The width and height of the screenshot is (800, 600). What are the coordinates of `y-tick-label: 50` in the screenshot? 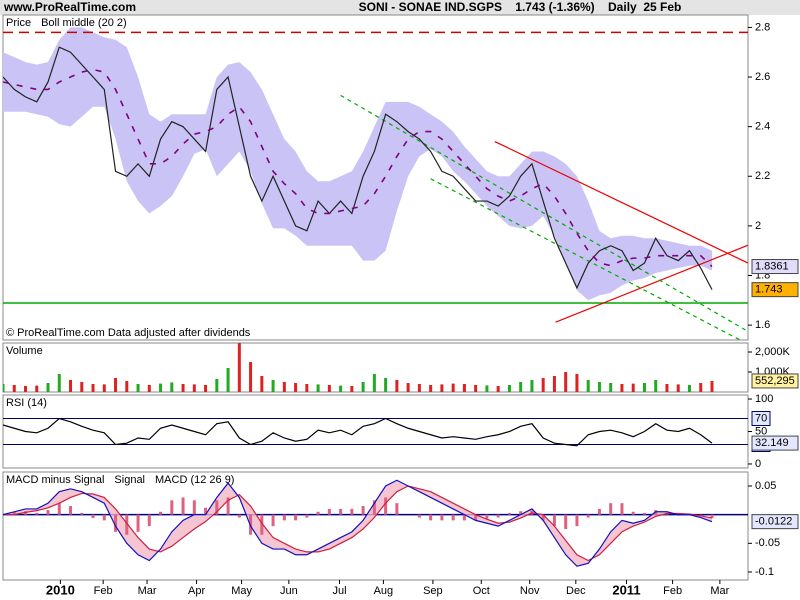 It's located at (761, 431).